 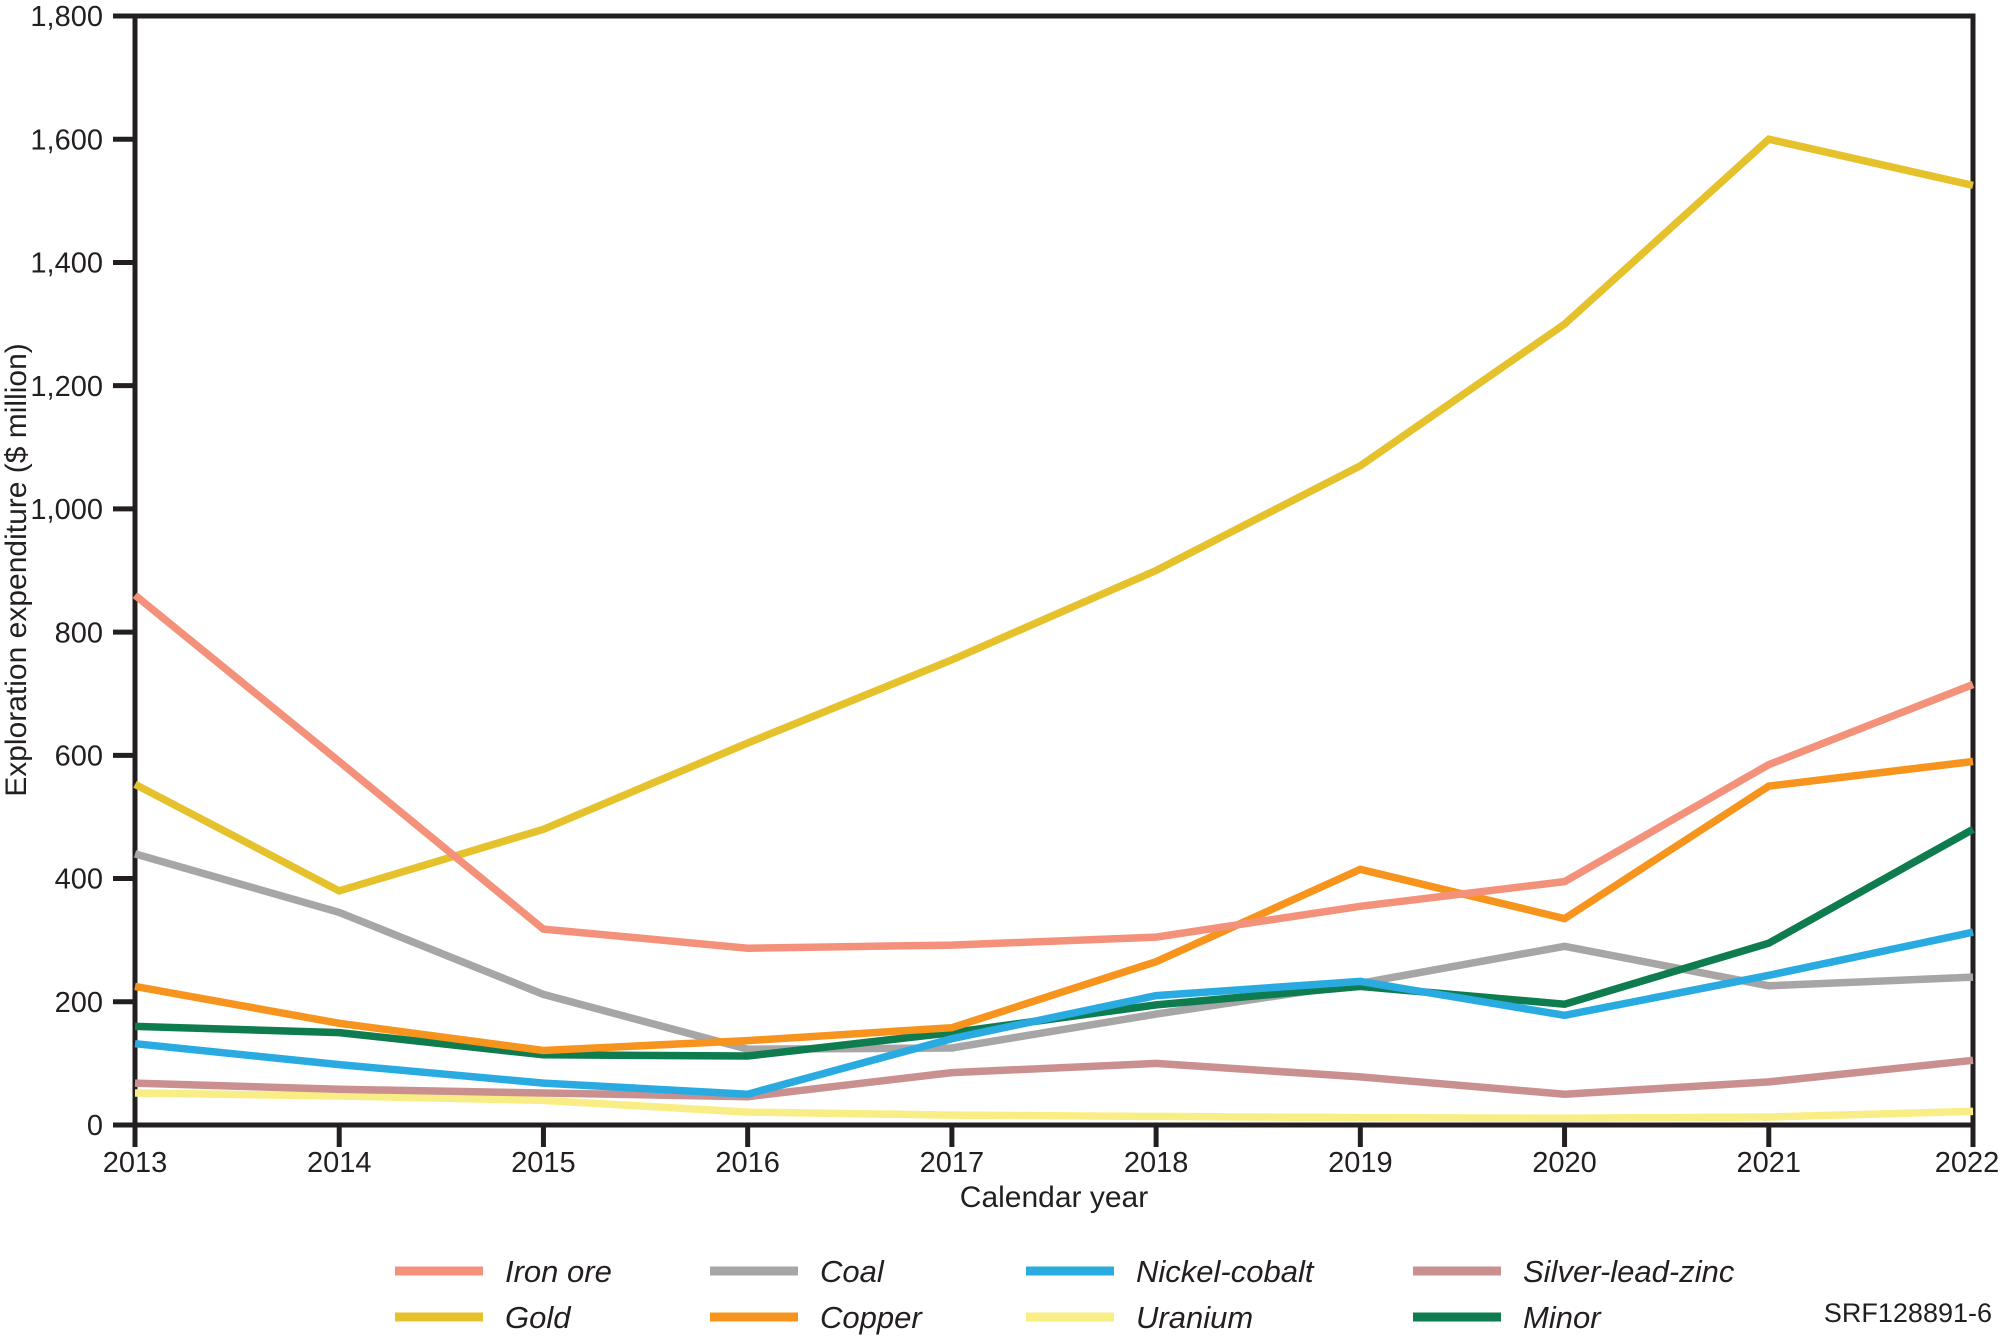 I want to click on series-line-coal, so click(x=1053, y=951).